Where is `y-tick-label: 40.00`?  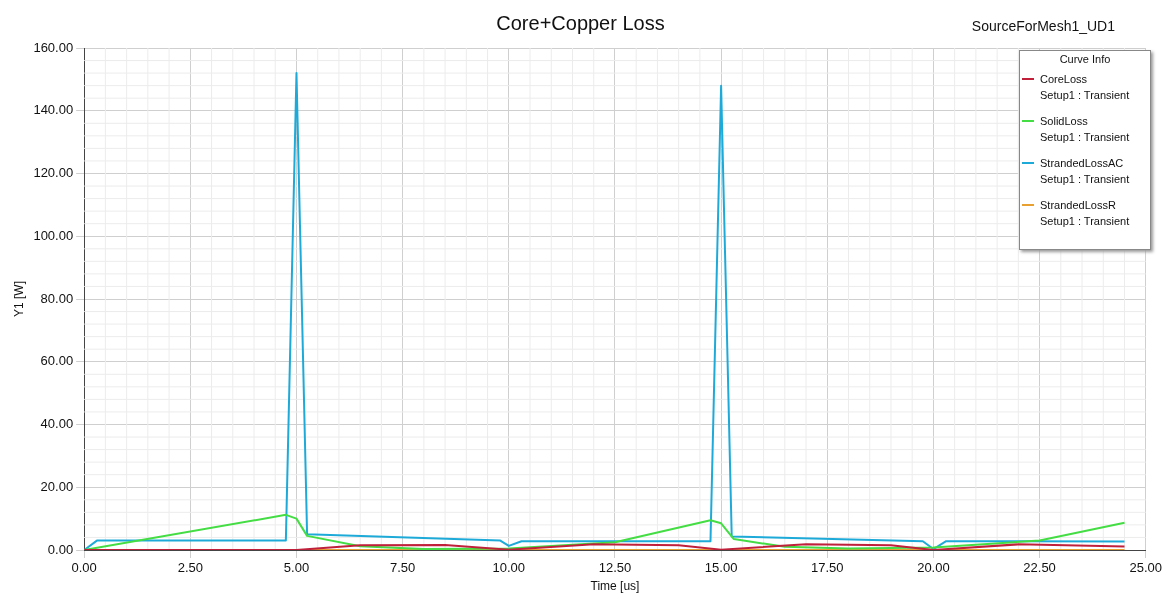
y-tick-label: 40.00 is located at coordinates (57, 424).